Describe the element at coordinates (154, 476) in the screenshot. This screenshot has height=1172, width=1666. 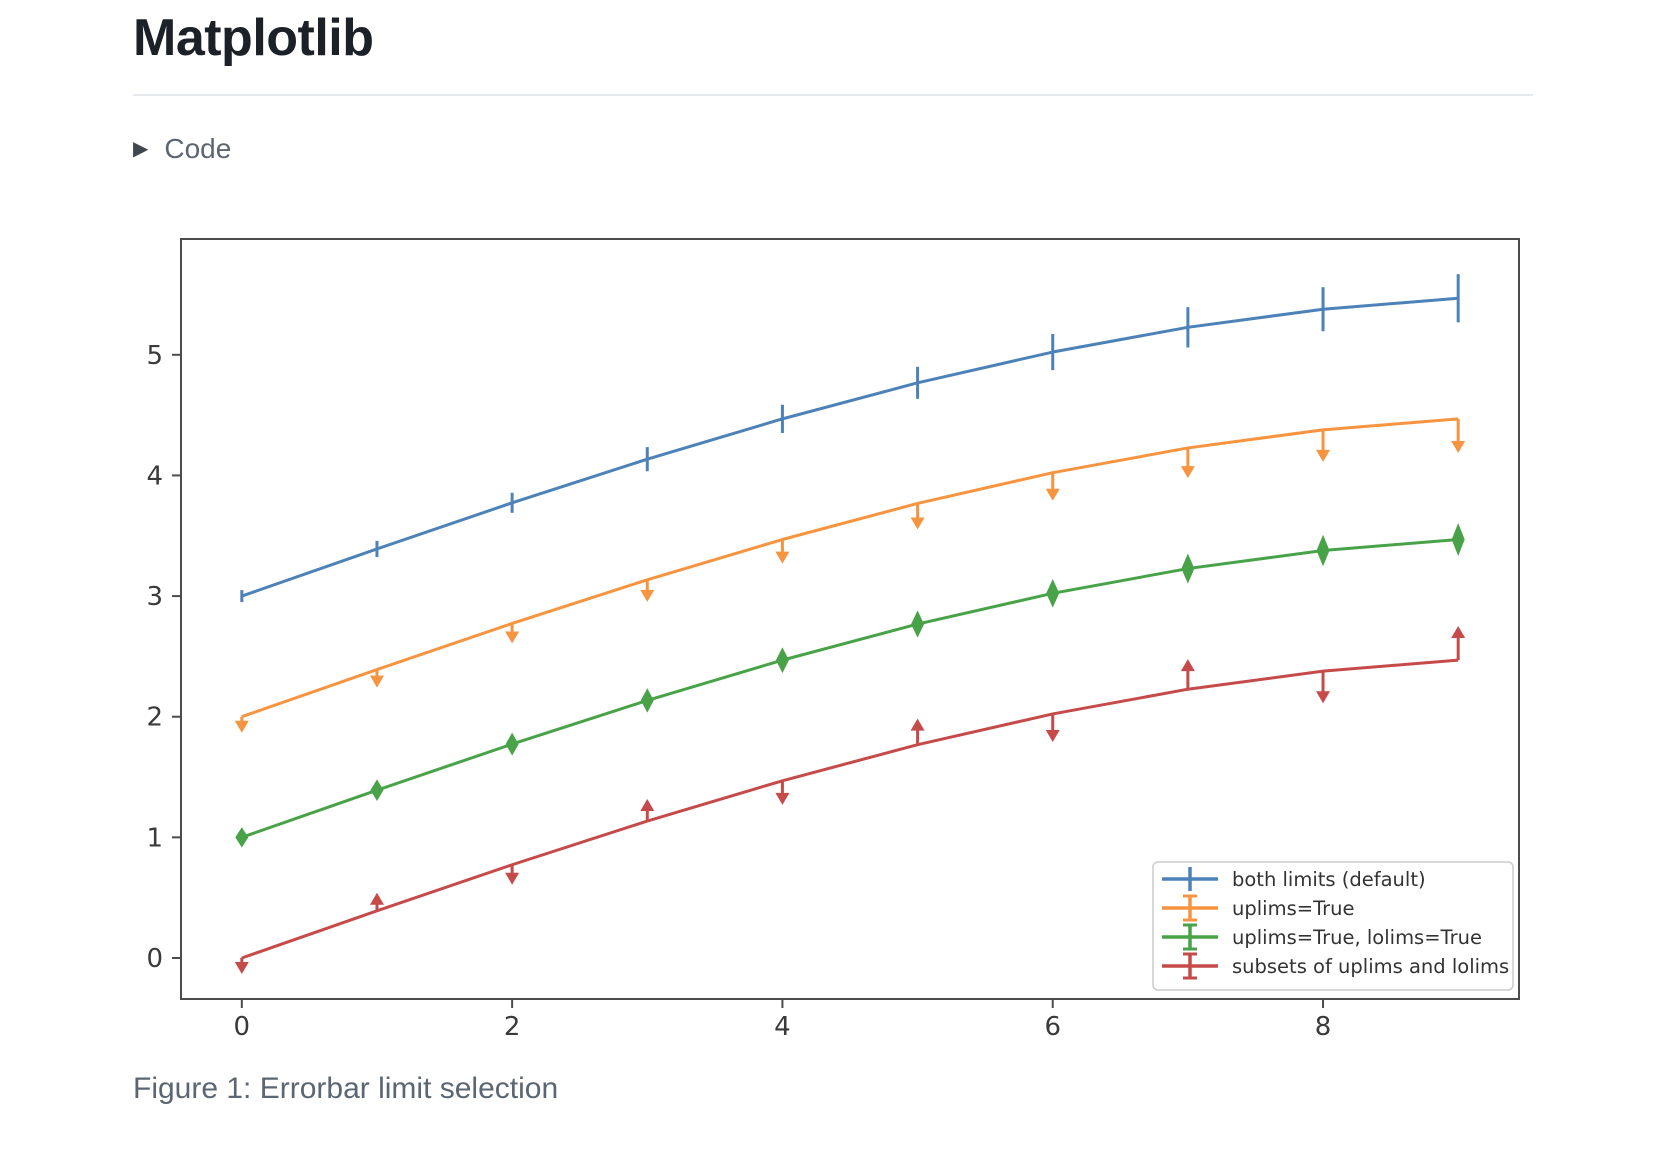
I see `y-tick-label: 4` at that location.